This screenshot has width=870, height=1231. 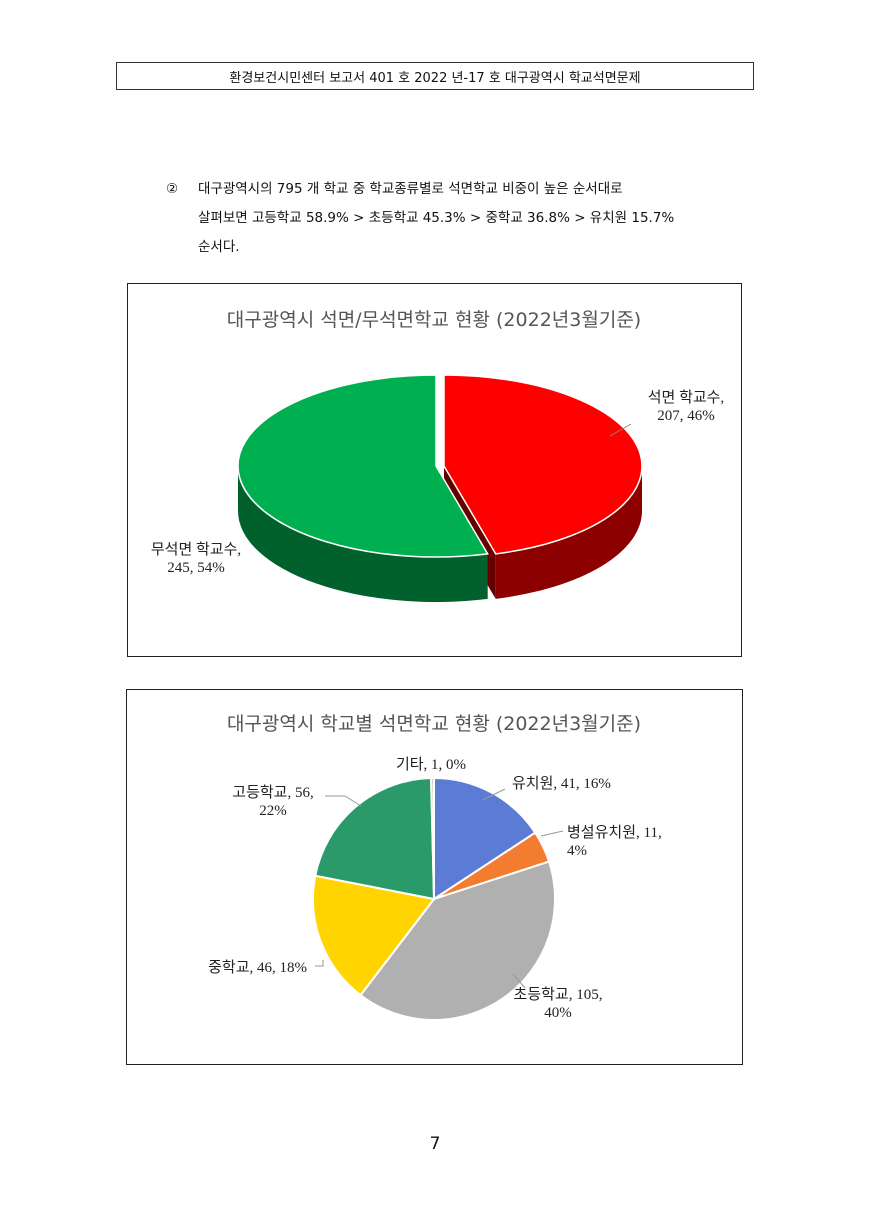 I want to click on slice-label: 4%, so click(x=577, y=851).